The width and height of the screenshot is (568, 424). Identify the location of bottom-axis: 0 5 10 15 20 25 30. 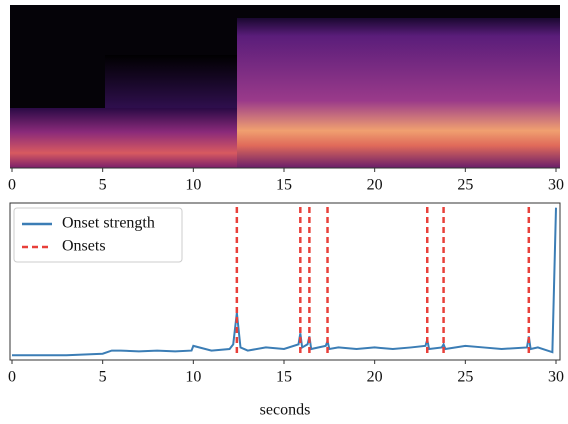
(286, 372).